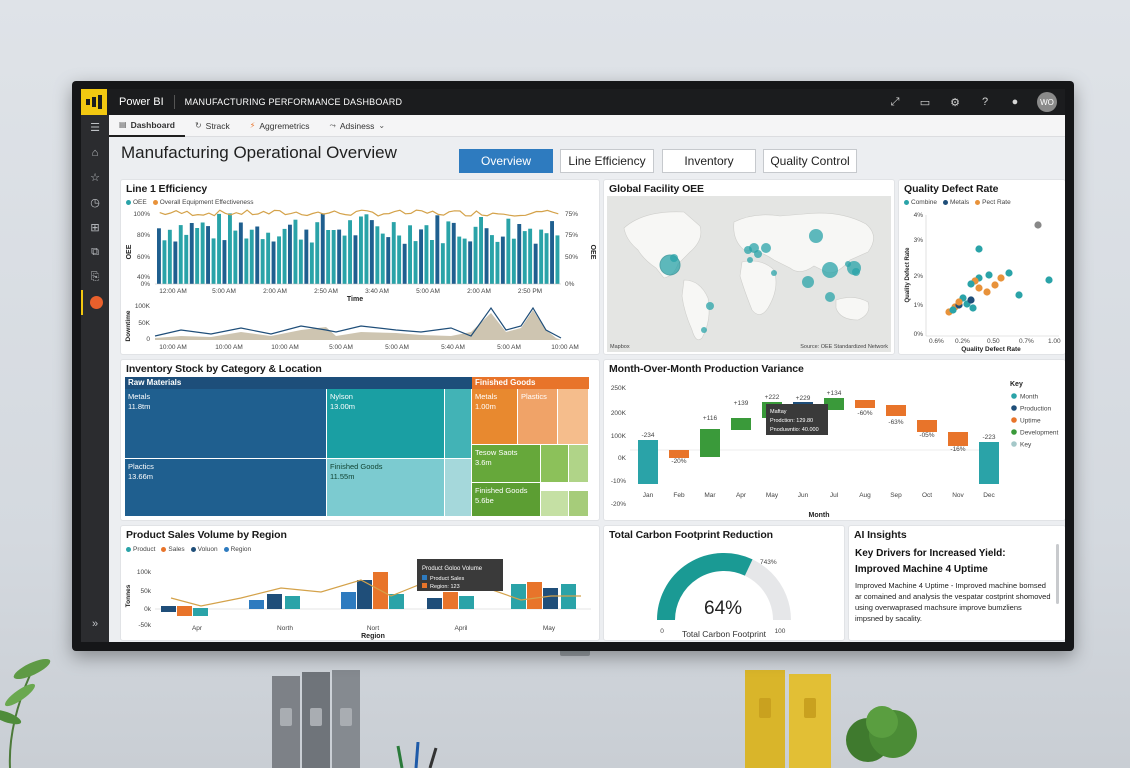 The height and width of the screenshot is (768, 1130). I want to click on treemap-tile-fg-metals: Metals 1.00m, so click(495, 417).